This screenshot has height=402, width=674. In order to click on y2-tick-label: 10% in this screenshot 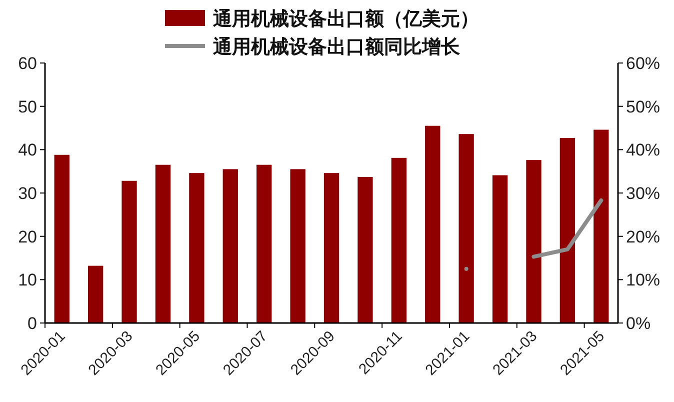, I will do `click(643, 280)`.